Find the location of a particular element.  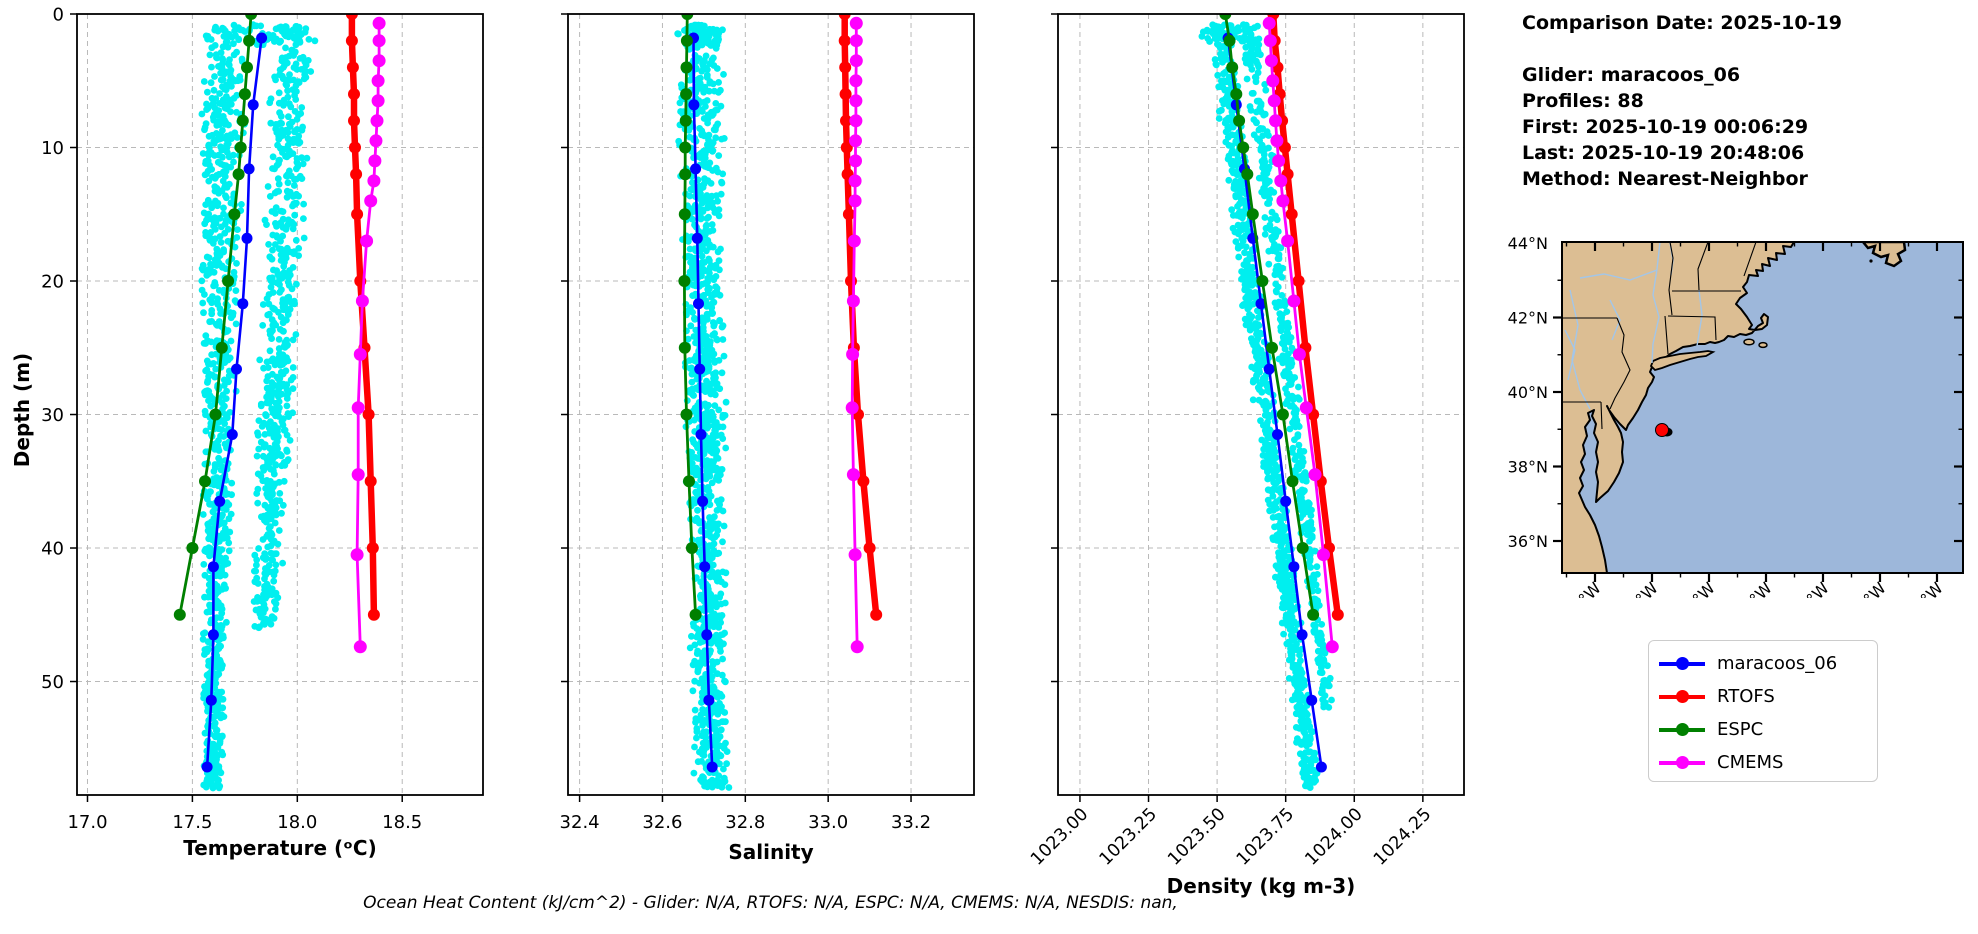

depth-tick-label: 30 is located at coordinates (52, 415).